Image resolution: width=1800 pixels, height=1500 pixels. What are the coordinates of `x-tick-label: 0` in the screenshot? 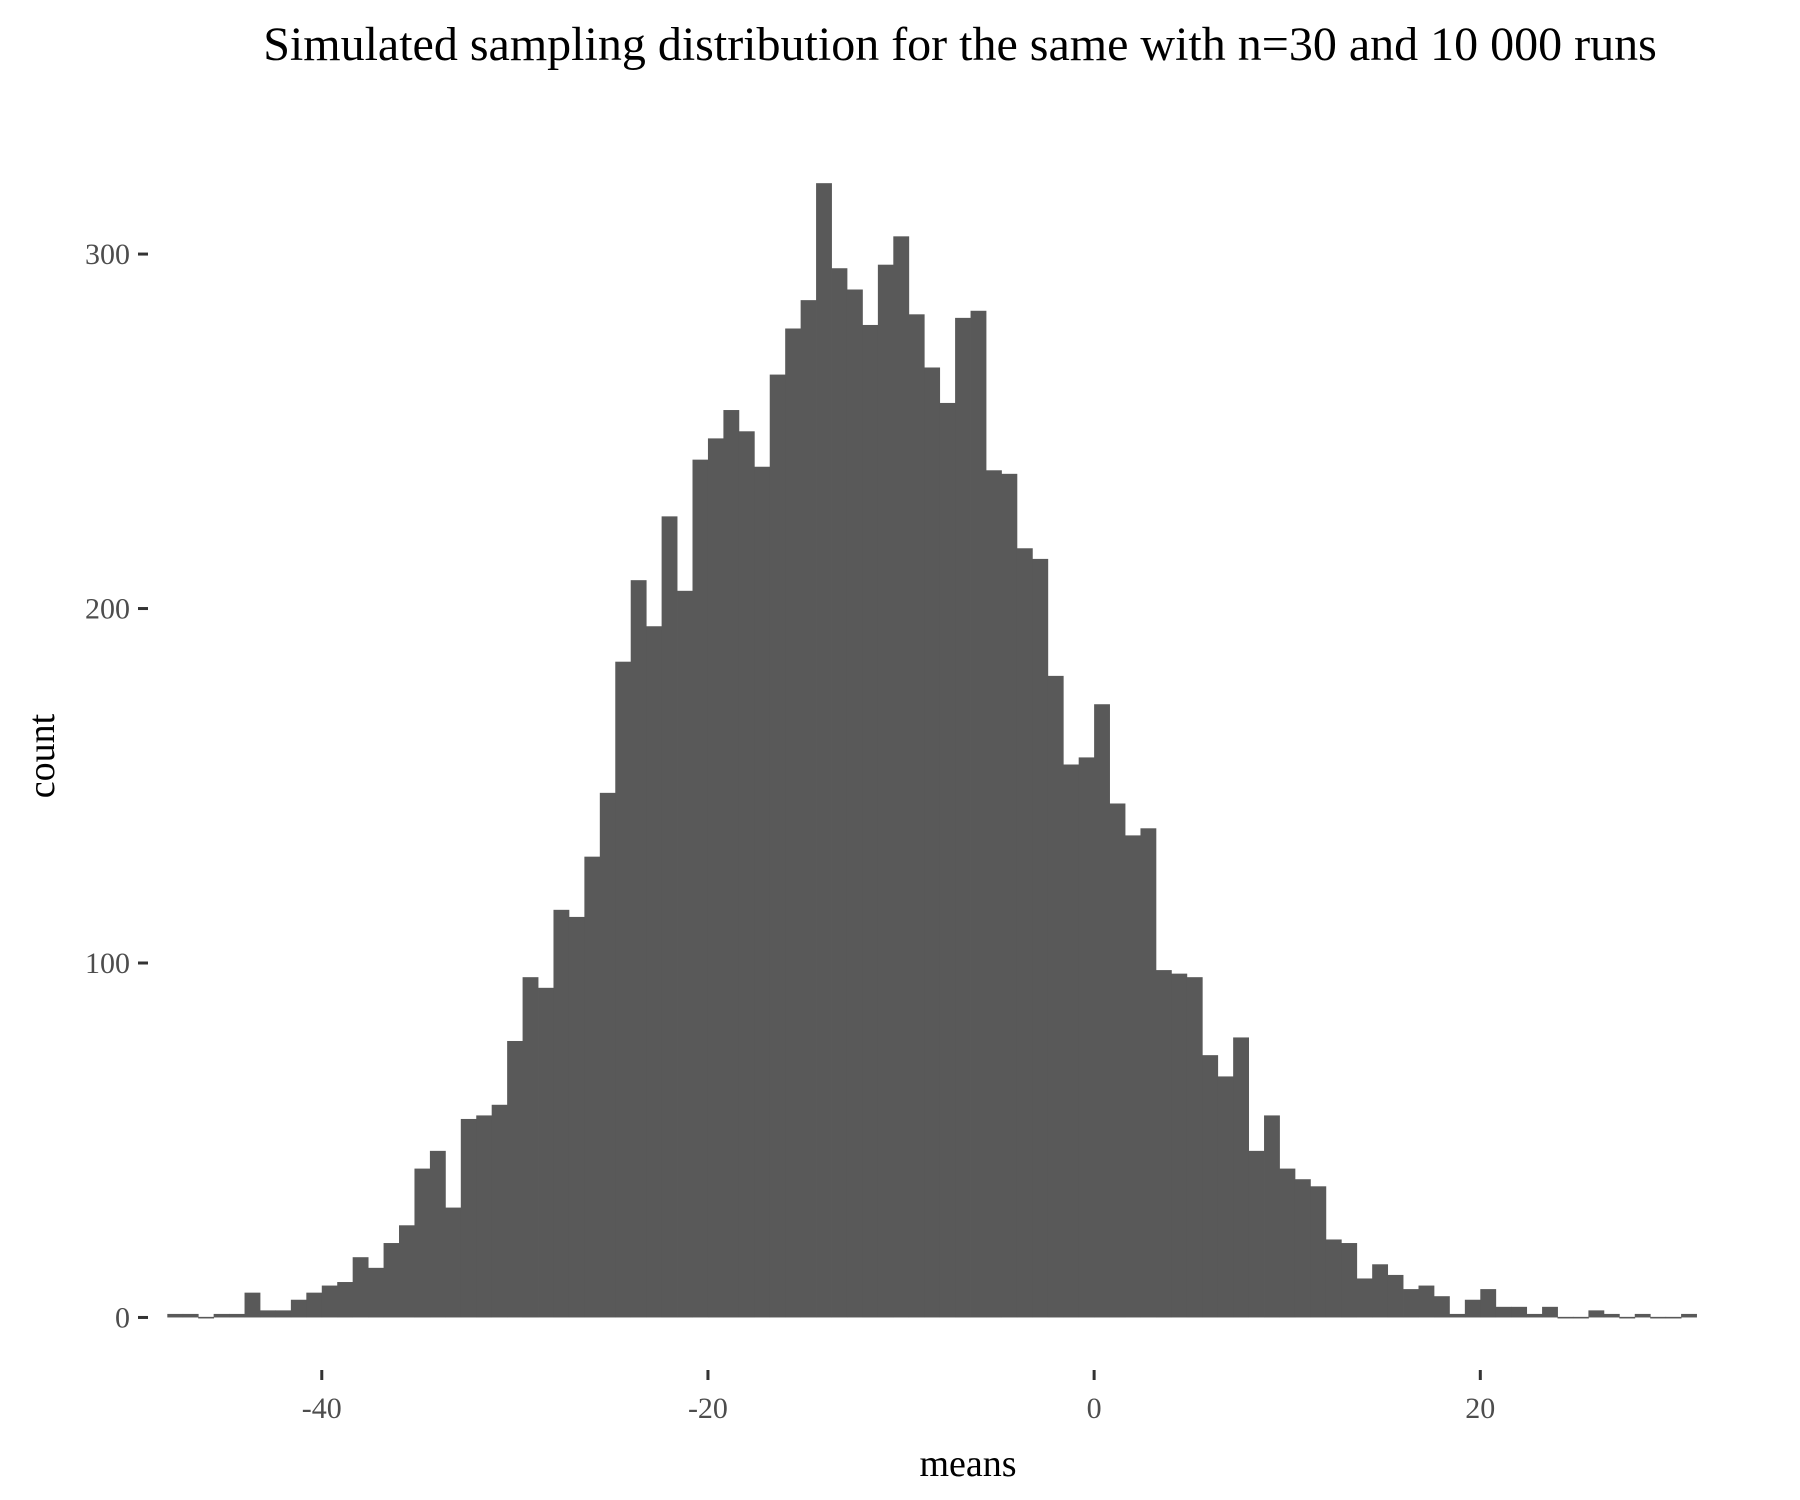 It's located at (1094, 1408).